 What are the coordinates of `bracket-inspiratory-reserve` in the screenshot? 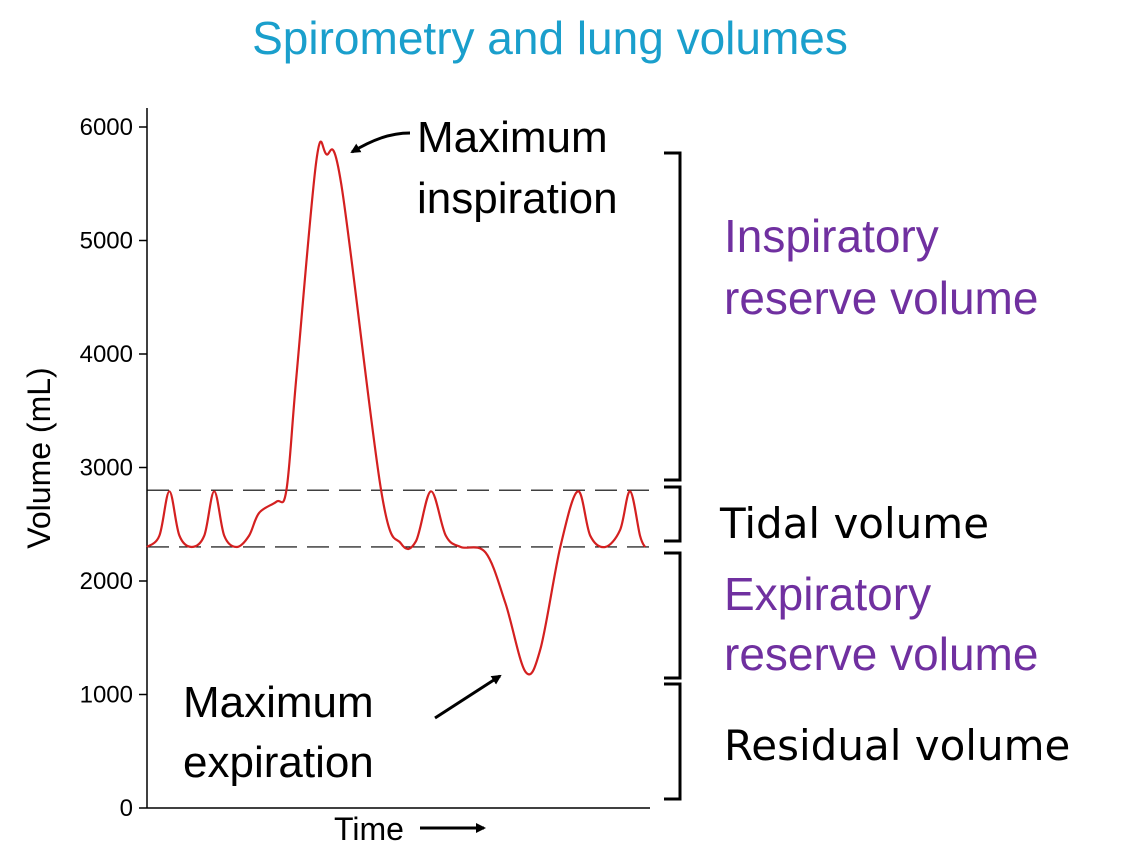 It's located at (673, 316).